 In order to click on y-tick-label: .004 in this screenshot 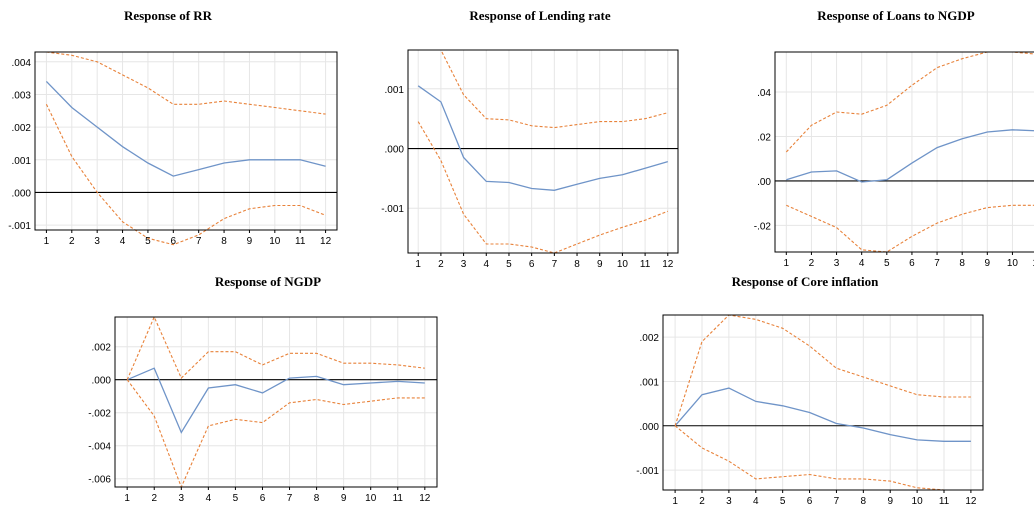, I will do `click(22, 63)`.